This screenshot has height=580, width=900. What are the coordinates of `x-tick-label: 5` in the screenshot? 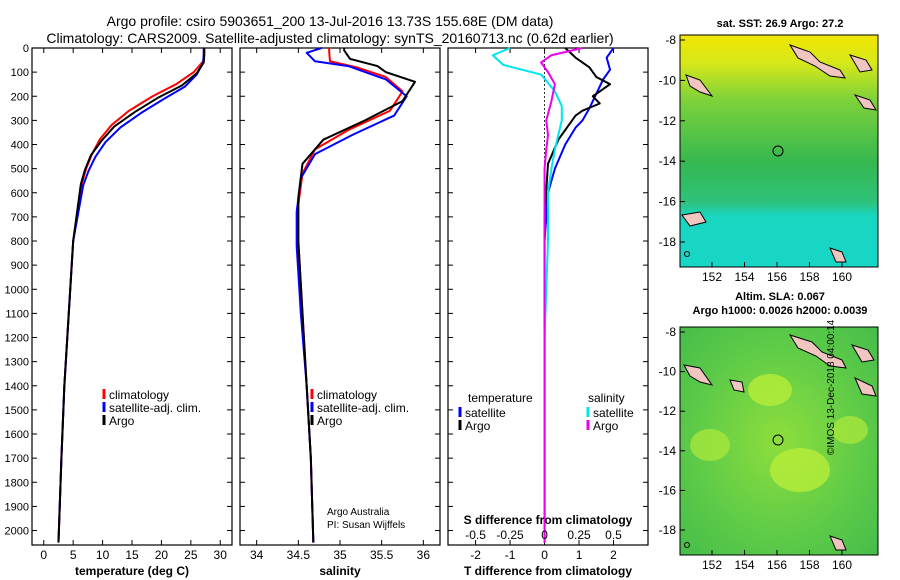 It's located at (73, 555).